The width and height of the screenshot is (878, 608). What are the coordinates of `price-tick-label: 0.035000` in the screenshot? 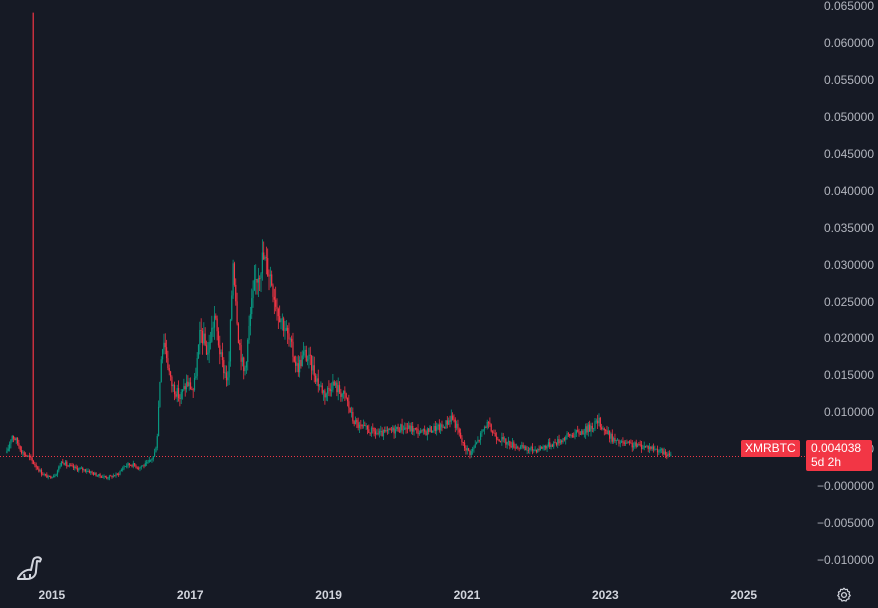 It's located at (848, 227).